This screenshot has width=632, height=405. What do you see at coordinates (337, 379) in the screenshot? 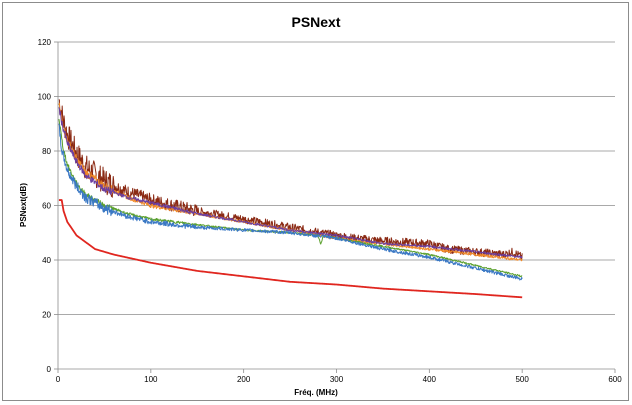
I see `x-tick-label: 300` at bounding box center [337, 379].